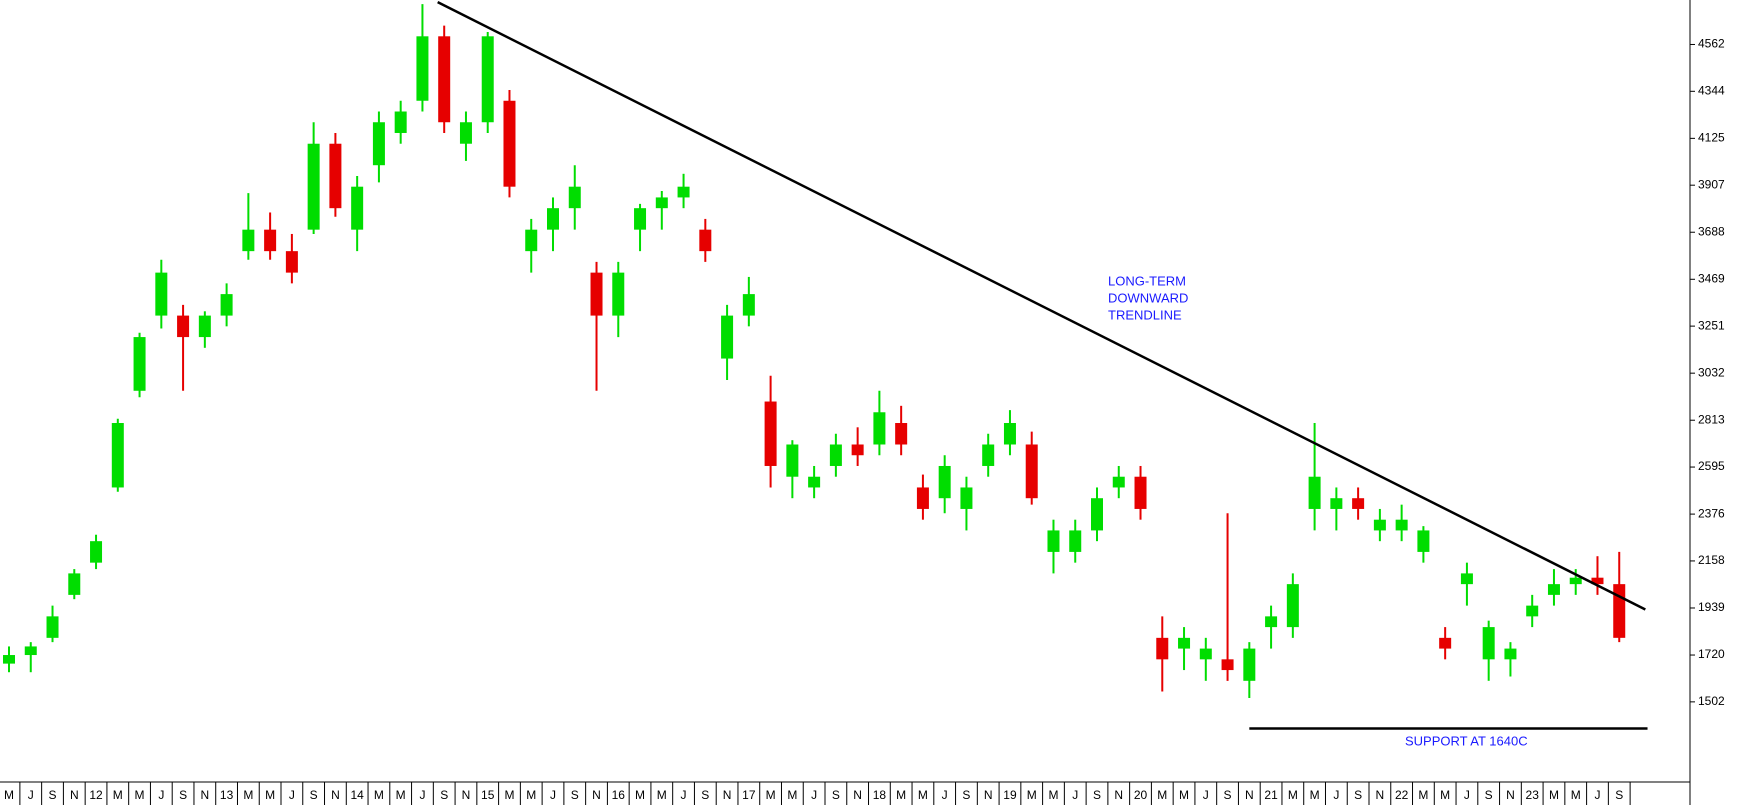 The height and width of the screenshot is (805, 1745). Describe the element at coordinates (1711, 466) in the screenshot. I see `y-tick-label: 2595` at that location.